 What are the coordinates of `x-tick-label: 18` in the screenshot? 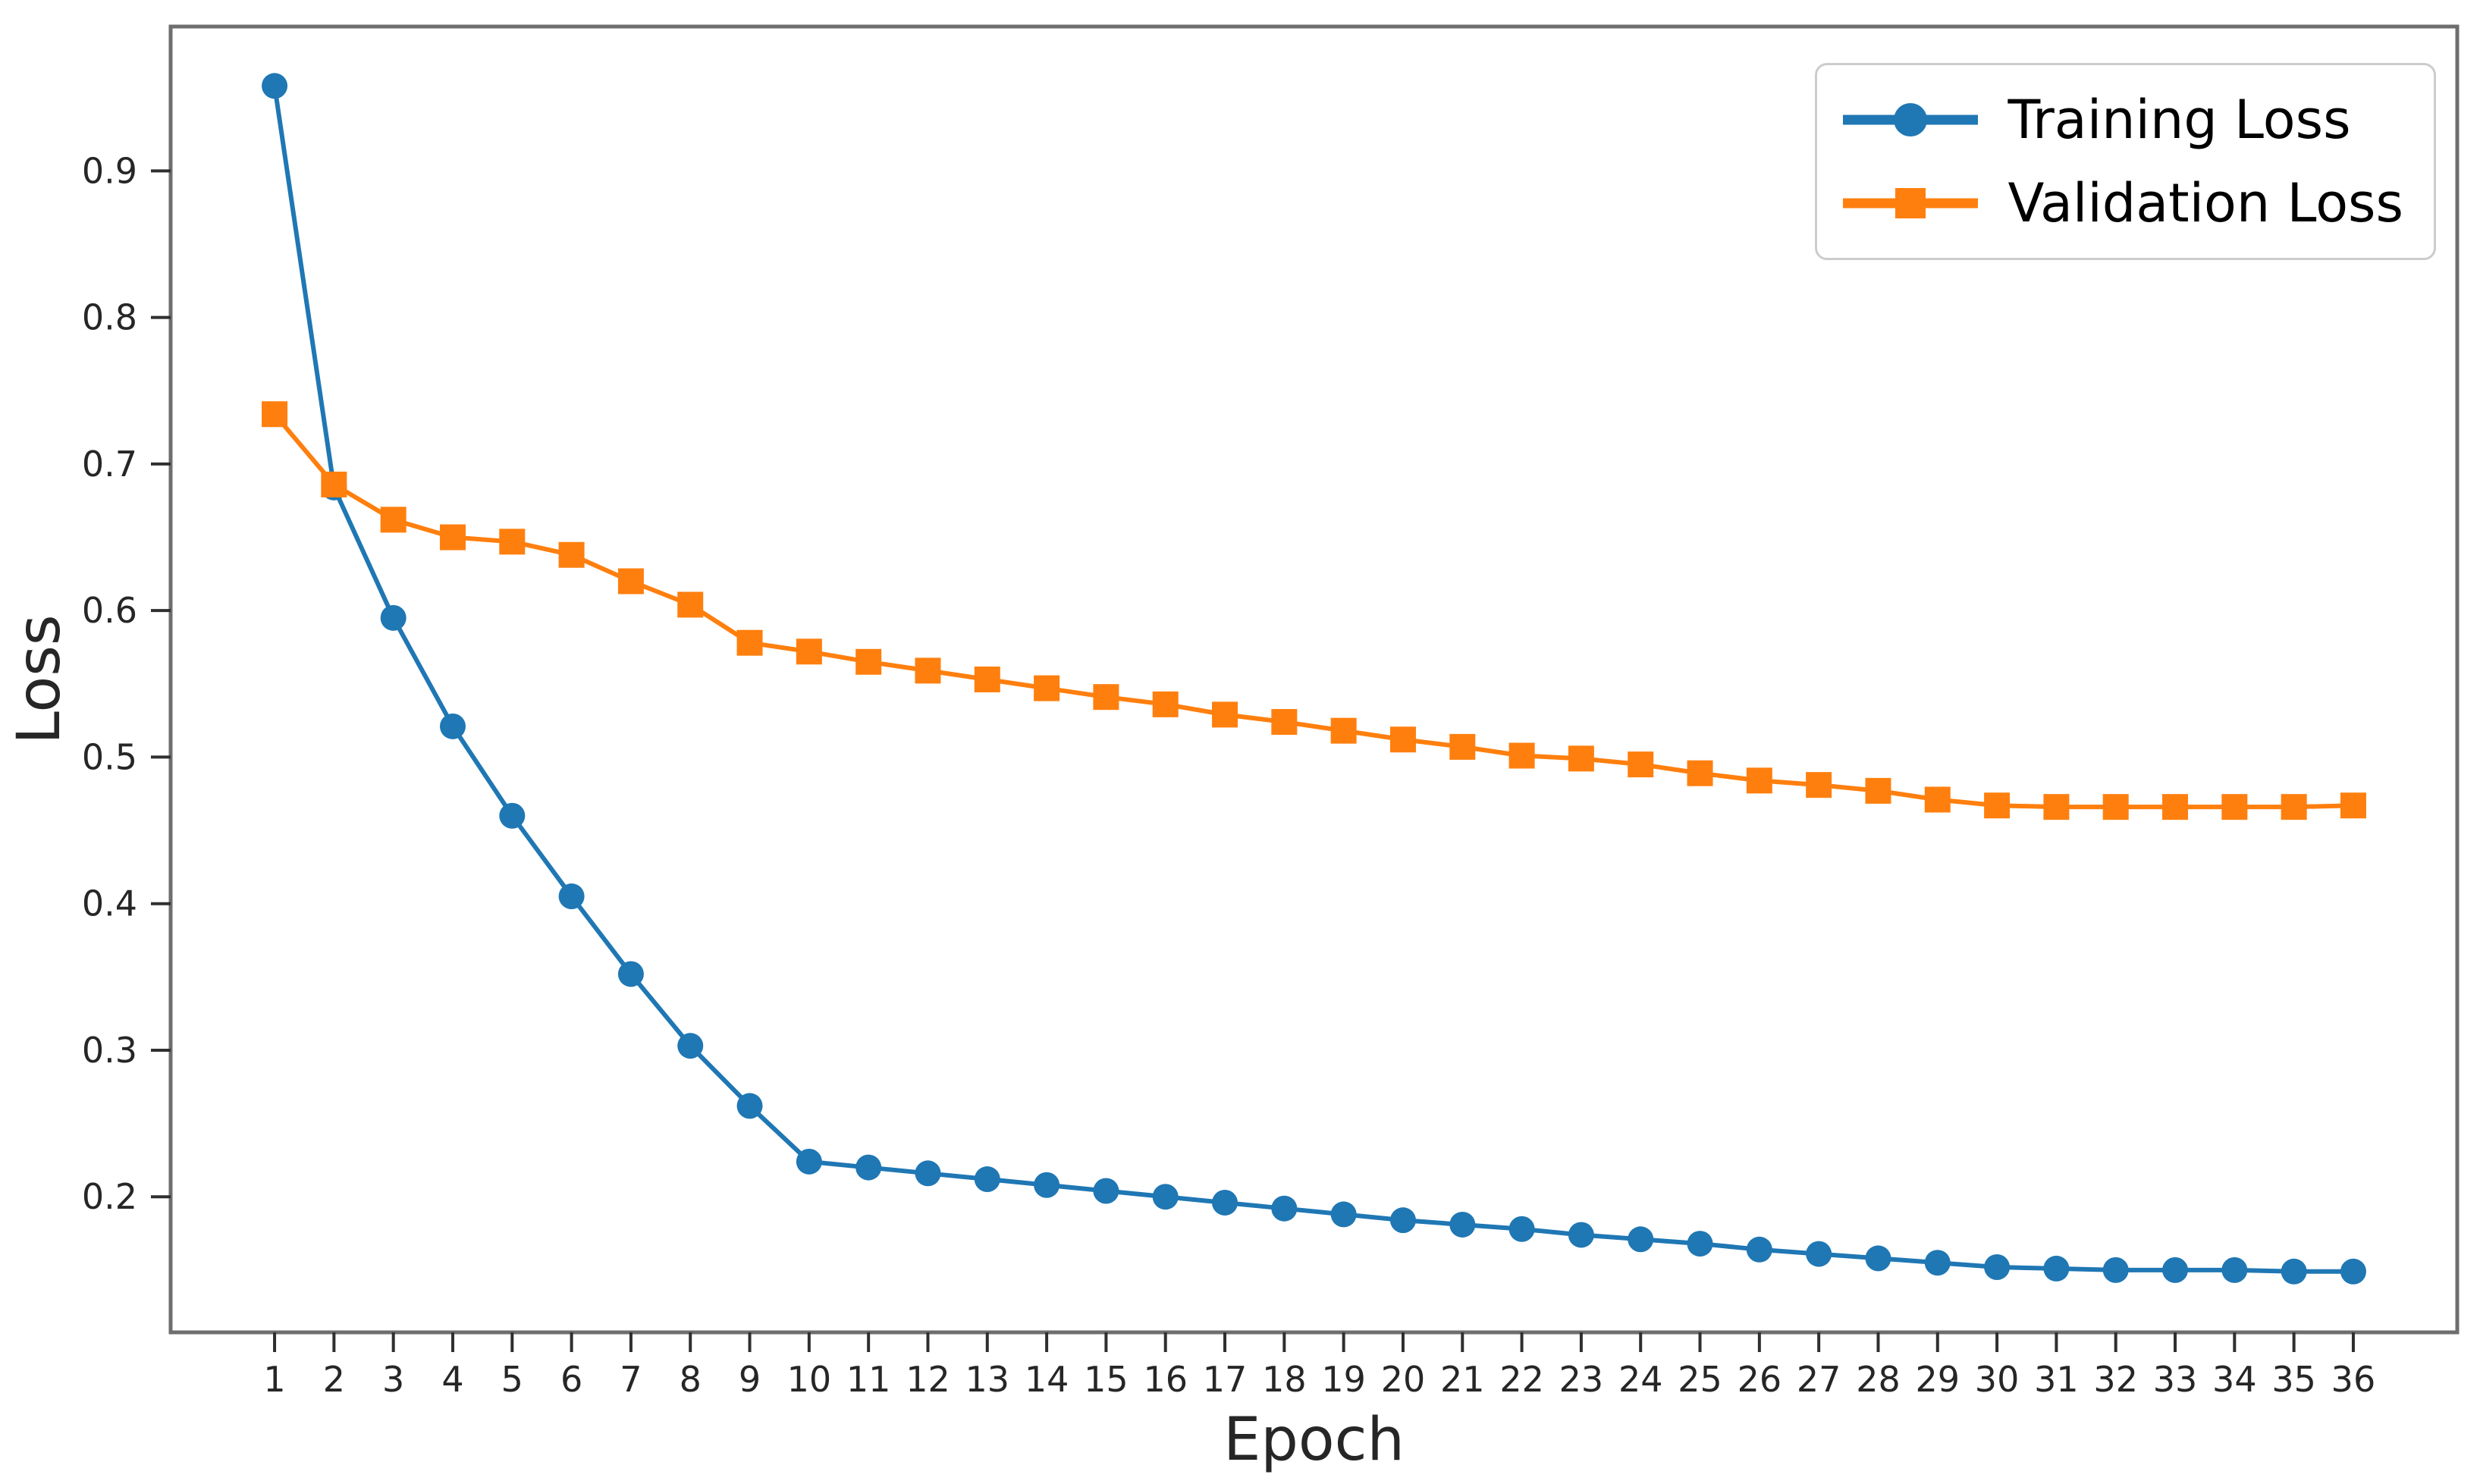 It's located at (1284, 1379).